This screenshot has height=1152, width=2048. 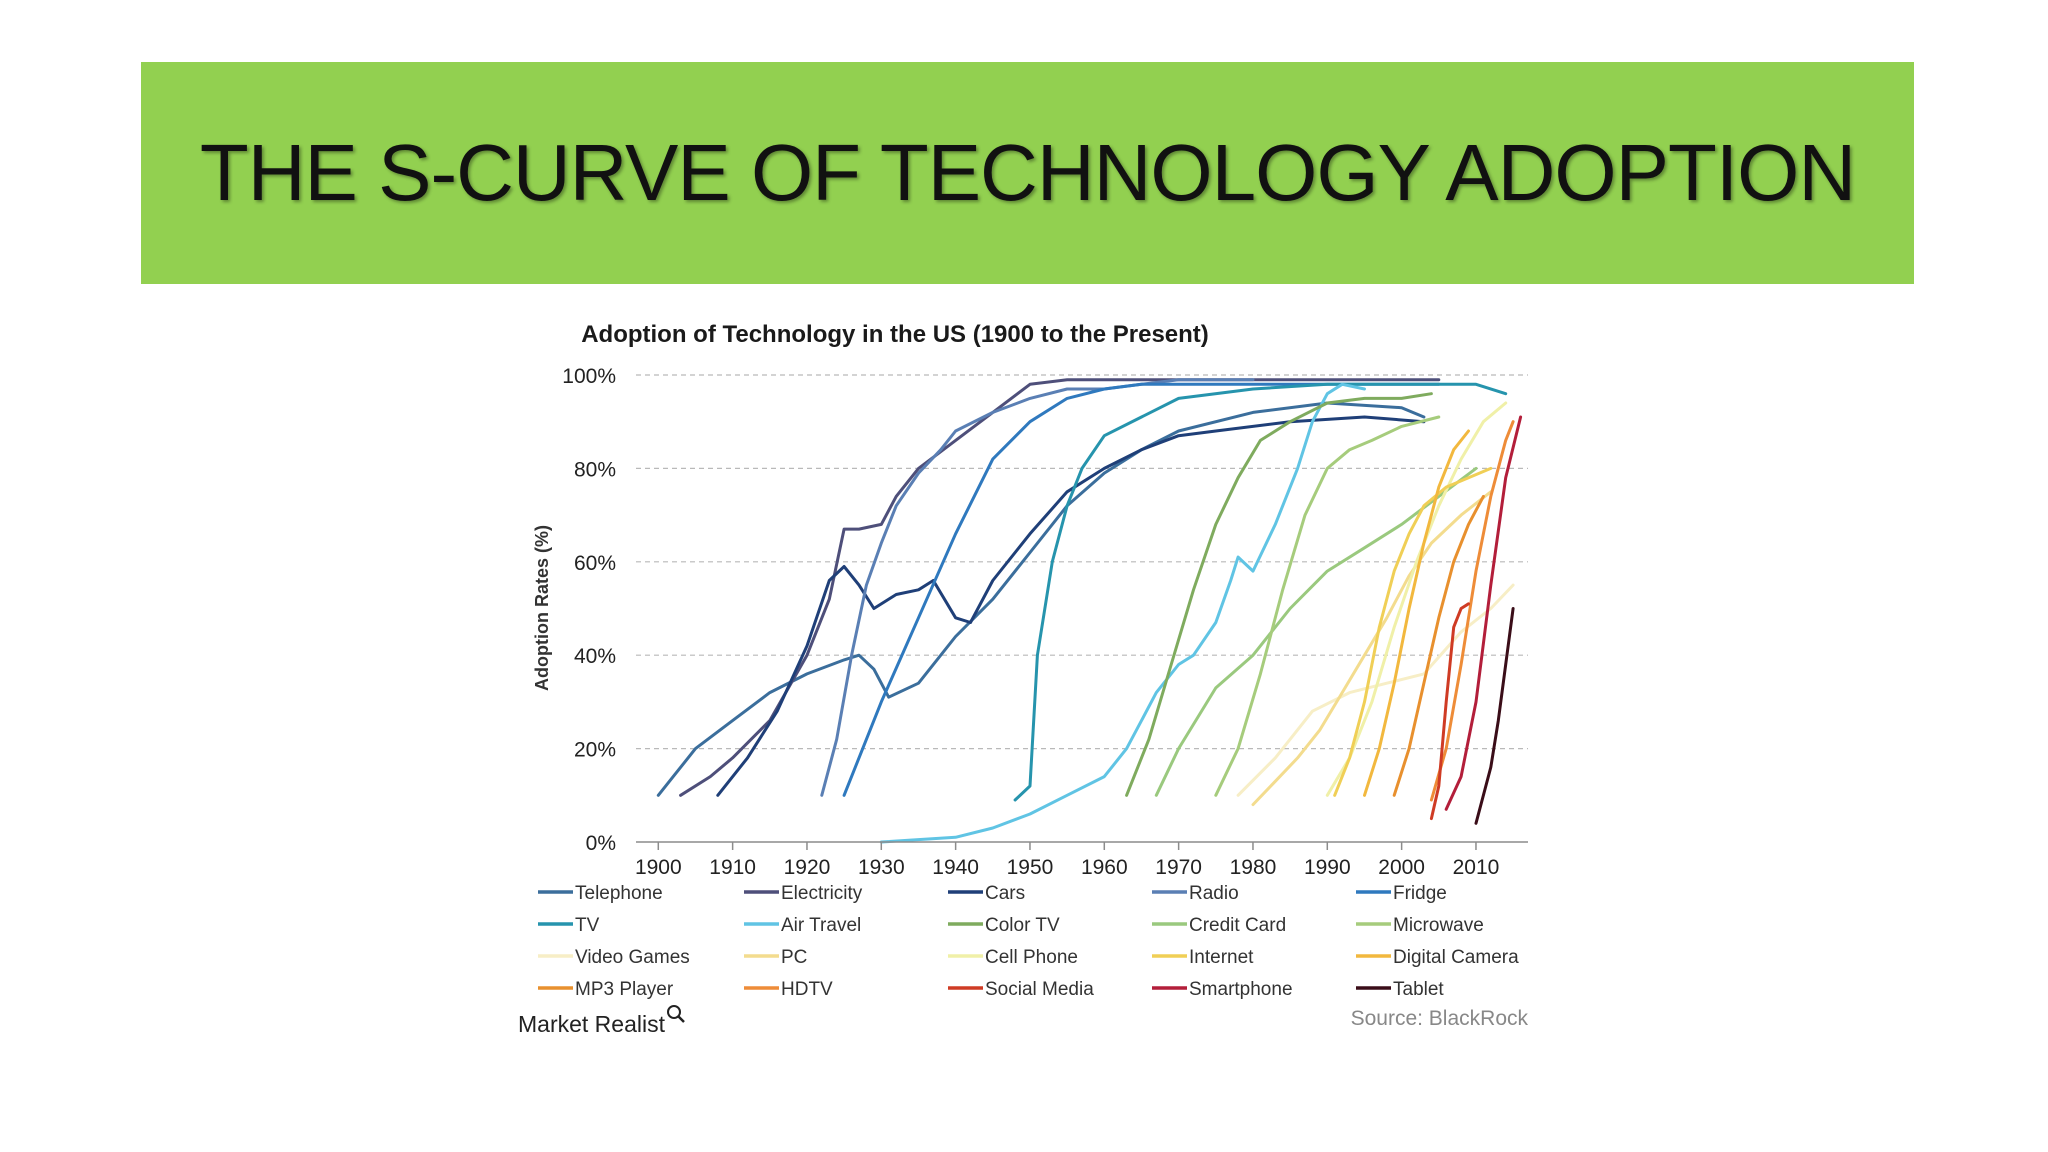 What do you see at coordinates (1253, 867) in the screenshot?
I see `x-tick-label: 1980` at bounding box center [1253, 867].